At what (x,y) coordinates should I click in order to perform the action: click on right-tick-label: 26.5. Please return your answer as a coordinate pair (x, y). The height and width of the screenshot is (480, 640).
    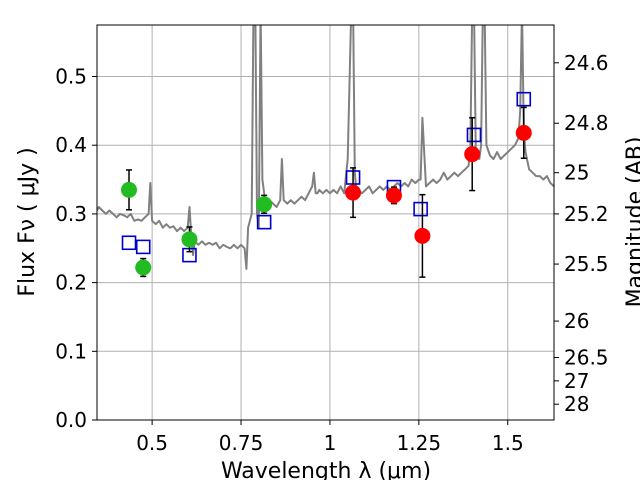
    Looking at the image, I should click on (586, 357).